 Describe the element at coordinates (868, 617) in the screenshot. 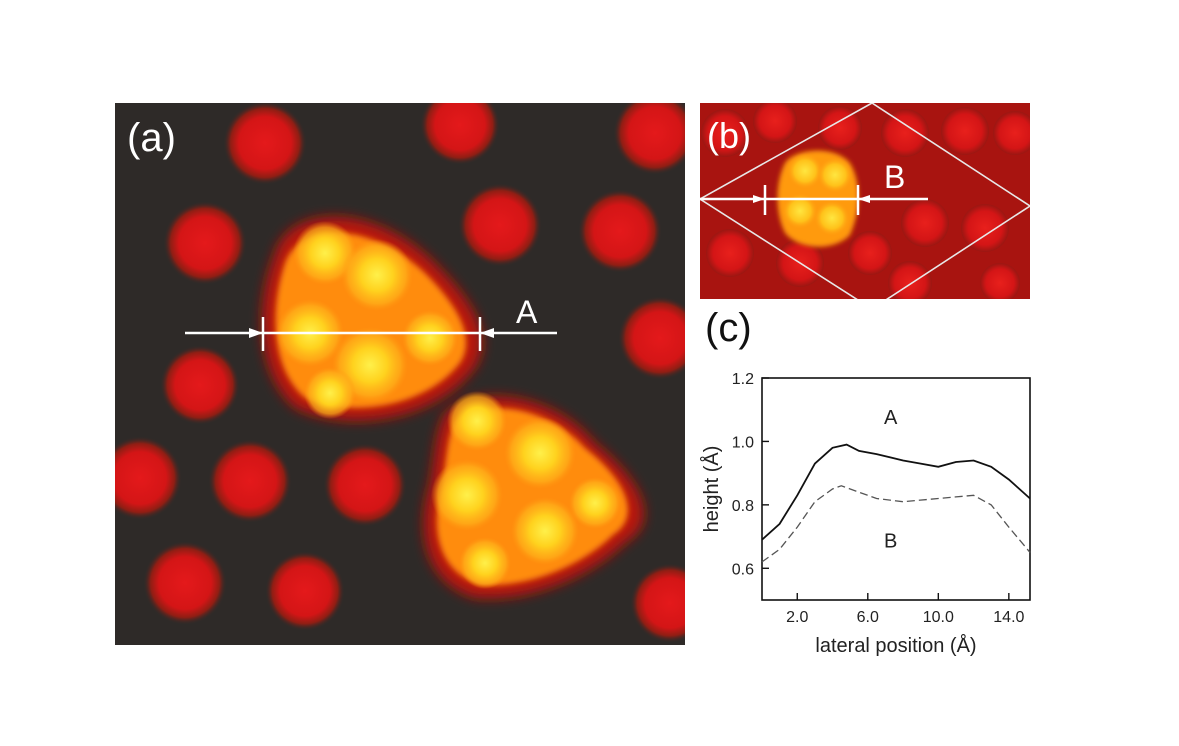

I see `x-tick-label: 6.0` at that location.